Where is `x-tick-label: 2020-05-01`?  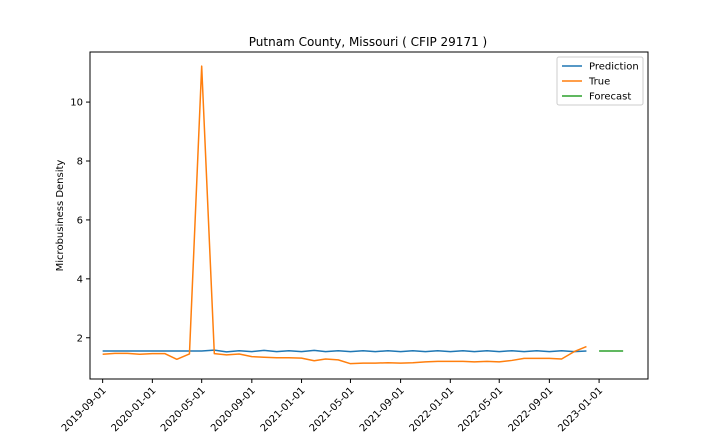 x-tick-label: 2020-05-01 is located at coordinates (183, 408).